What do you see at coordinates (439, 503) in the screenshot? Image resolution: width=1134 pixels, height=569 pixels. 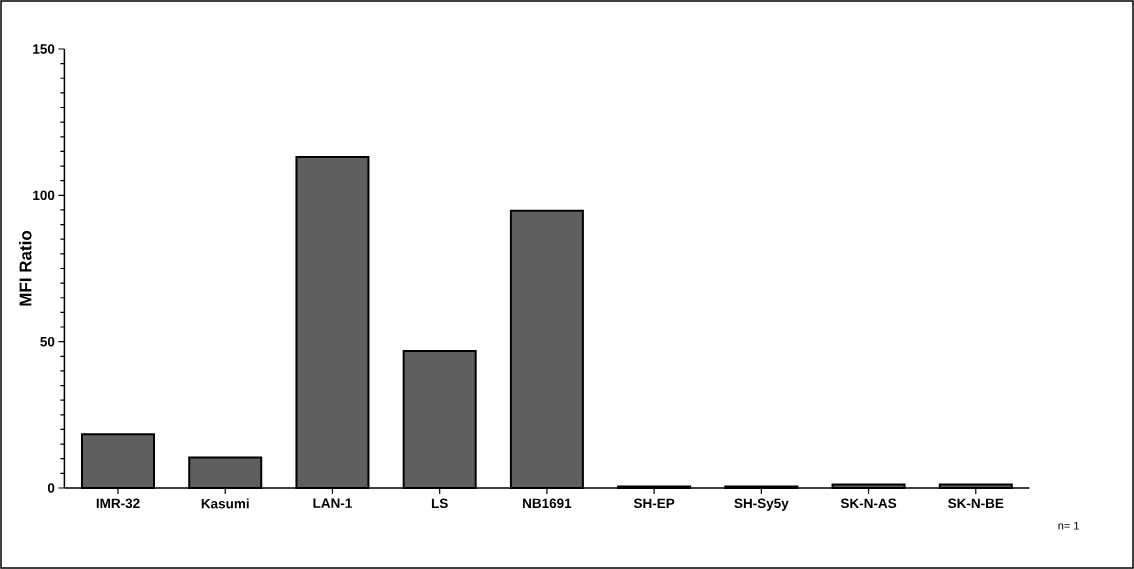 I see `x-tick-label: LS` at bounding box center [439, 503].